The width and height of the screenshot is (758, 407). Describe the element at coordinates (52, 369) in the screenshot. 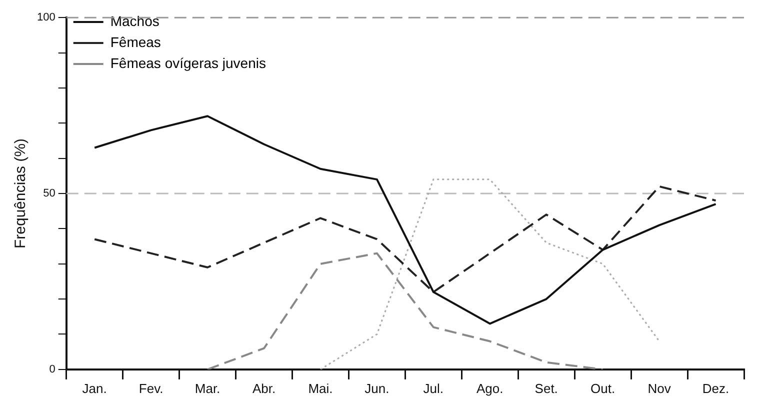

I see `y-tick-label: 0` at that location.